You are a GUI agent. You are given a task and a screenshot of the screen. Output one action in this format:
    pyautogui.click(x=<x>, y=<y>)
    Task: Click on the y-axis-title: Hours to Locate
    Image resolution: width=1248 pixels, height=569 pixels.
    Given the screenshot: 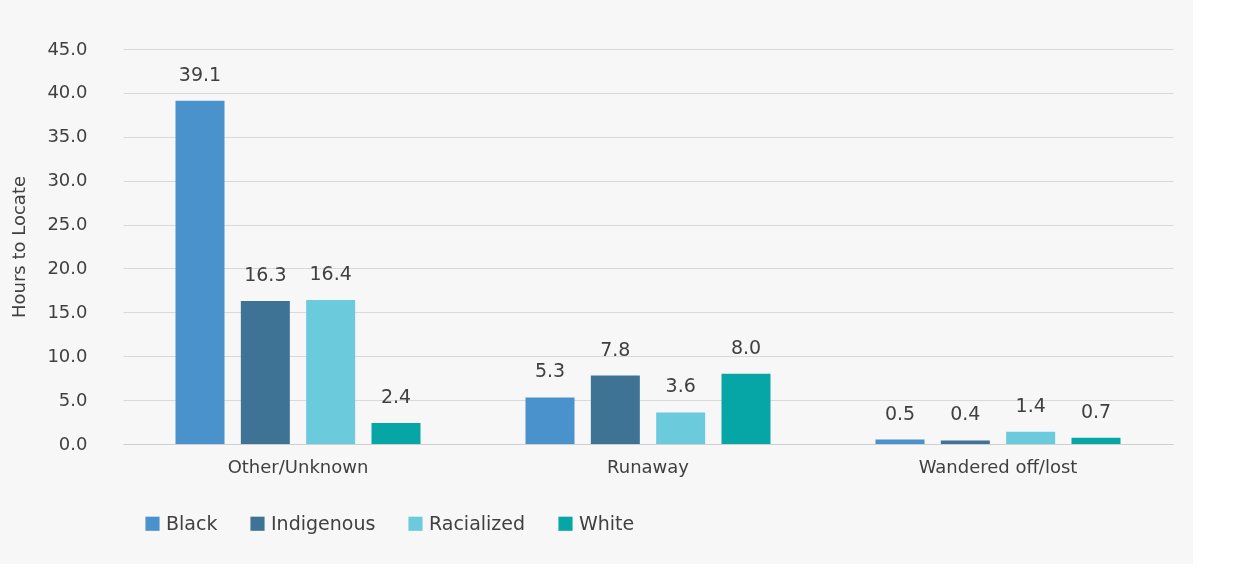 What is the action you would take?
    pyautogui.click(x=19, y=247)
    